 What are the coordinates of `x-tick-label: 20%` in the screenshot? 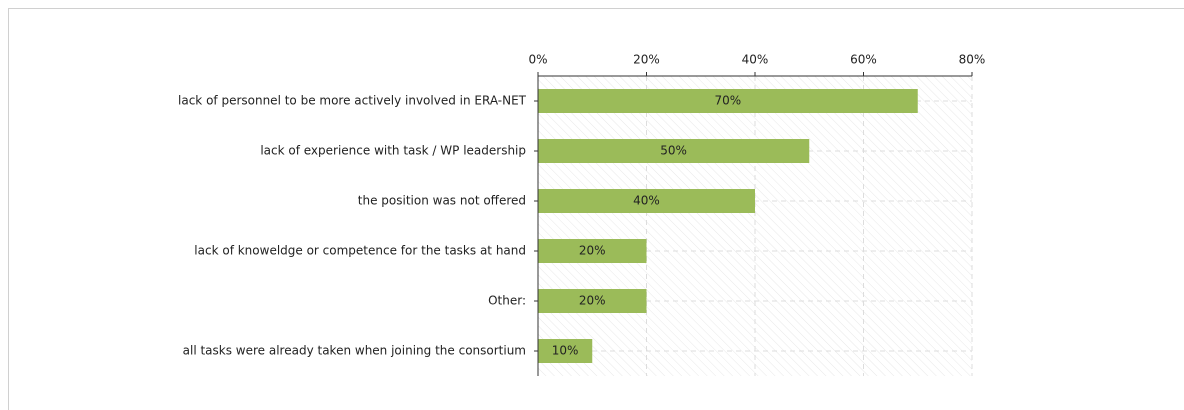 It's located at (646, 60).